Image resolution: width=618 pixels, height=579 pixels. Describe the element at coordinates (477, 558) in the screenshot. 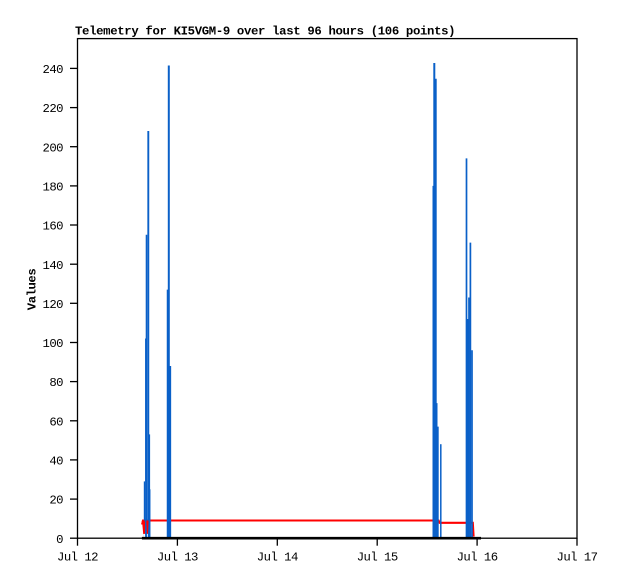

I see `svg-text: Jul 16` at that location.